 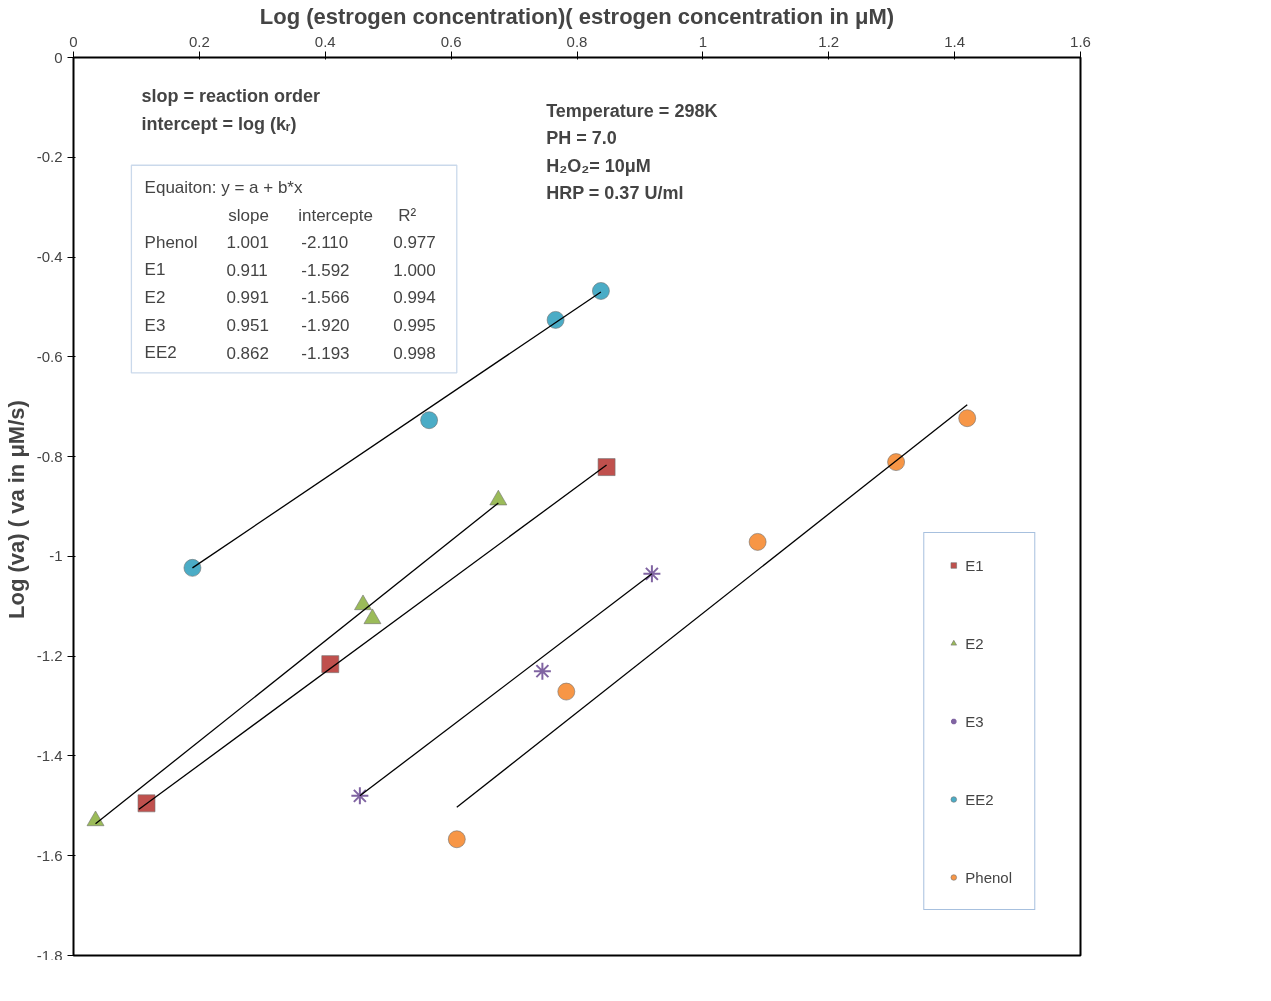 I want to click on y-tick-label: 0, so click(x=58, y=57).